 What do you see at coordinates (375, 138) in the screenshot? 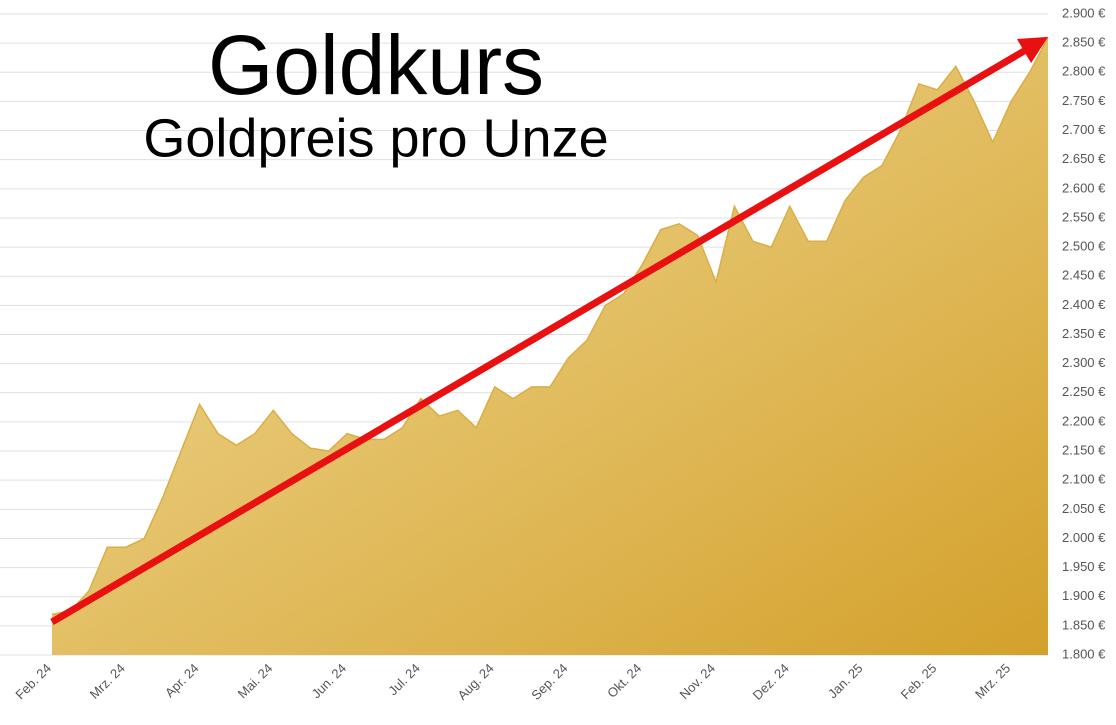
I see `chart-subtitle: Goldpreis pro Unze` at bounding box center [375, 138].